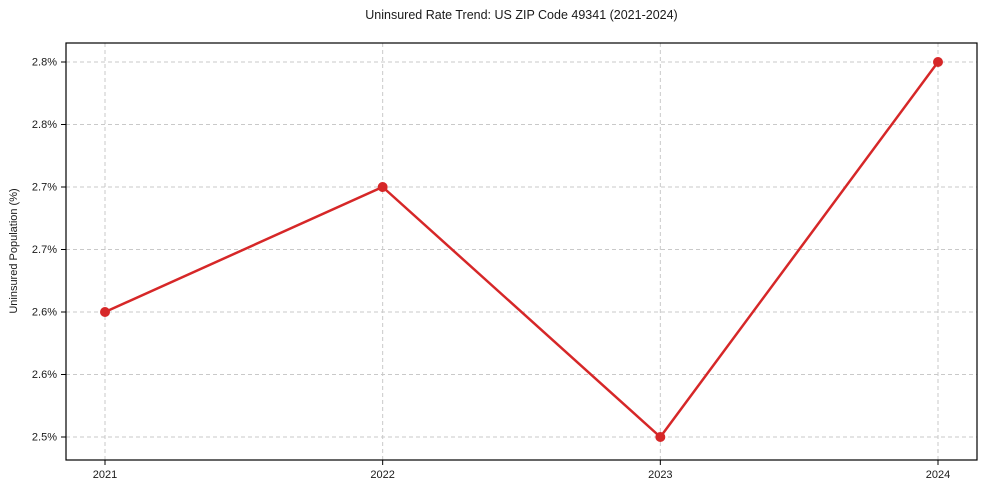 The height and width of the screenshot is (490, 989). I want to click on x-tick-label: 2024, so click(938, 475).